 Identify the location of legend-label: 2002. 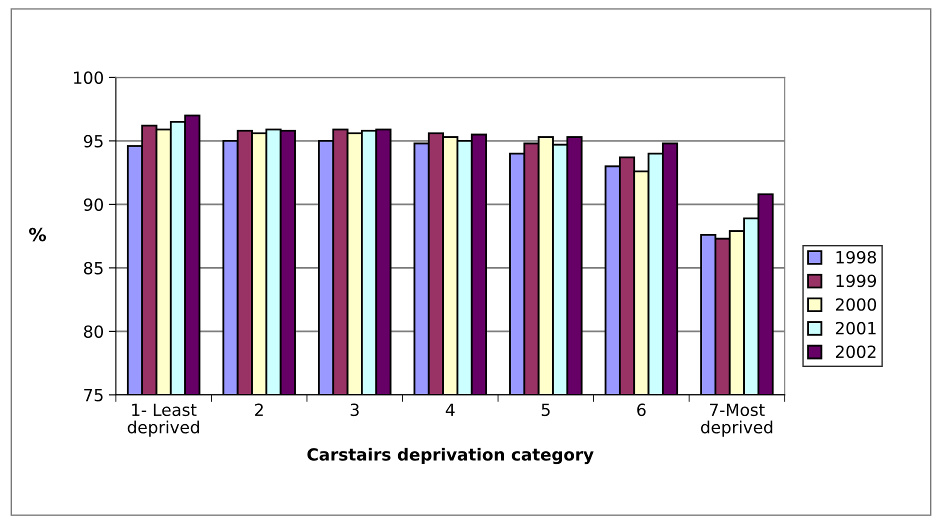
(856, 351).